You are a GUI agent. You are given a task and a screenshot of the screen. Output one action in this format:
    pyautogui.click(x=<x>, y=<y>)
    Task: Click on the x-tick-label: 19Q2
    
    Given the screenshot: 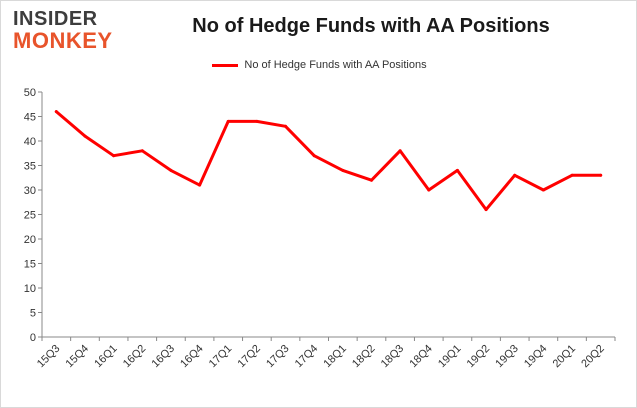 What is the action you would take?
    pyautogui.click(x=479, y=357)
    